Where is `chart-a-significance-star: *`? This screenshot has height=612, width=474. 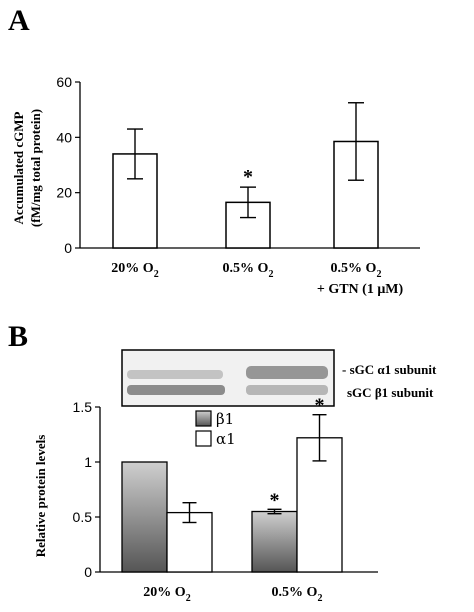 chart-a-significance-star: * is located at coordinates (248, 177).